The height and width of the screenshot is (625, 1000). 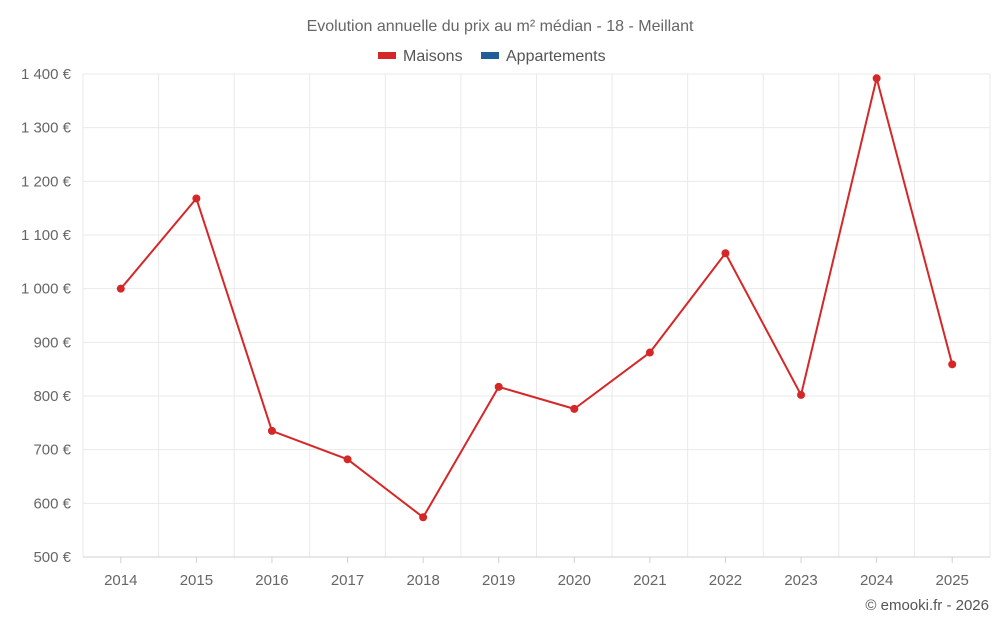 What do you see at coordinates (52, 503) in the screenshot?
I see `y-tick-label: 600 €` at bounding box center [52, 503].